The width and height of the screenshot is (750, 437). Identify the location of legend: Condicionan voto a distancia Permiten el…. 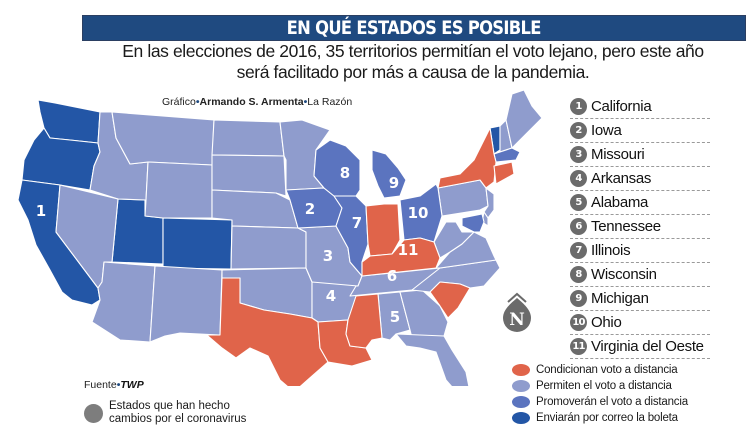
(600, 394).